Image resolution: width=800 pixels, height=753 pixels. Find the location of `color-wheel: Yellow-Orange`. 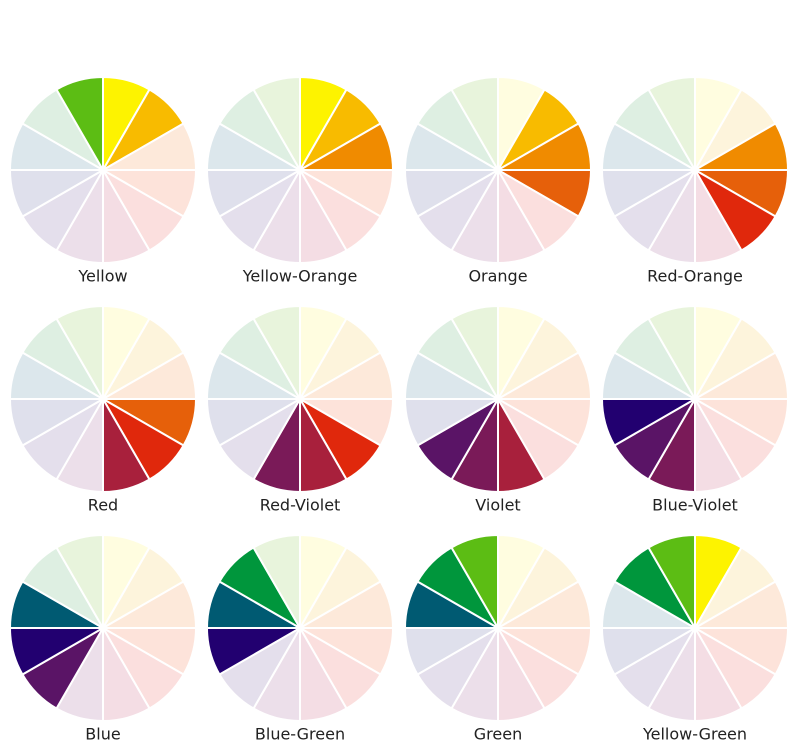

color-wheel: Yellow-Orange is located at coordinates (300, 180).